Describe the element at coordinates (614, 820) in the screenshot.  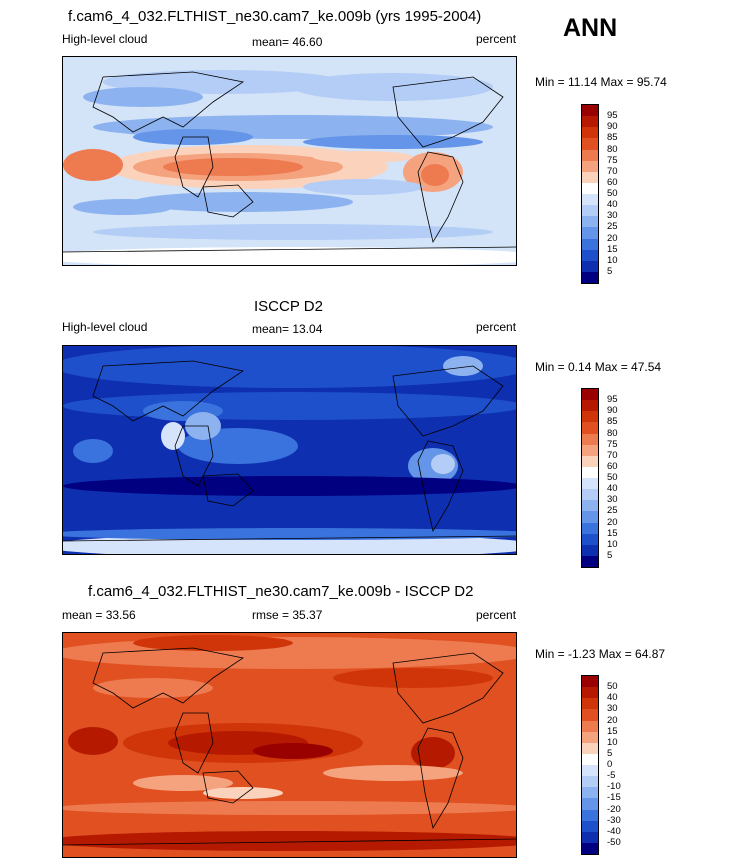
I see `colorbar-tick-label: -30` at that location.